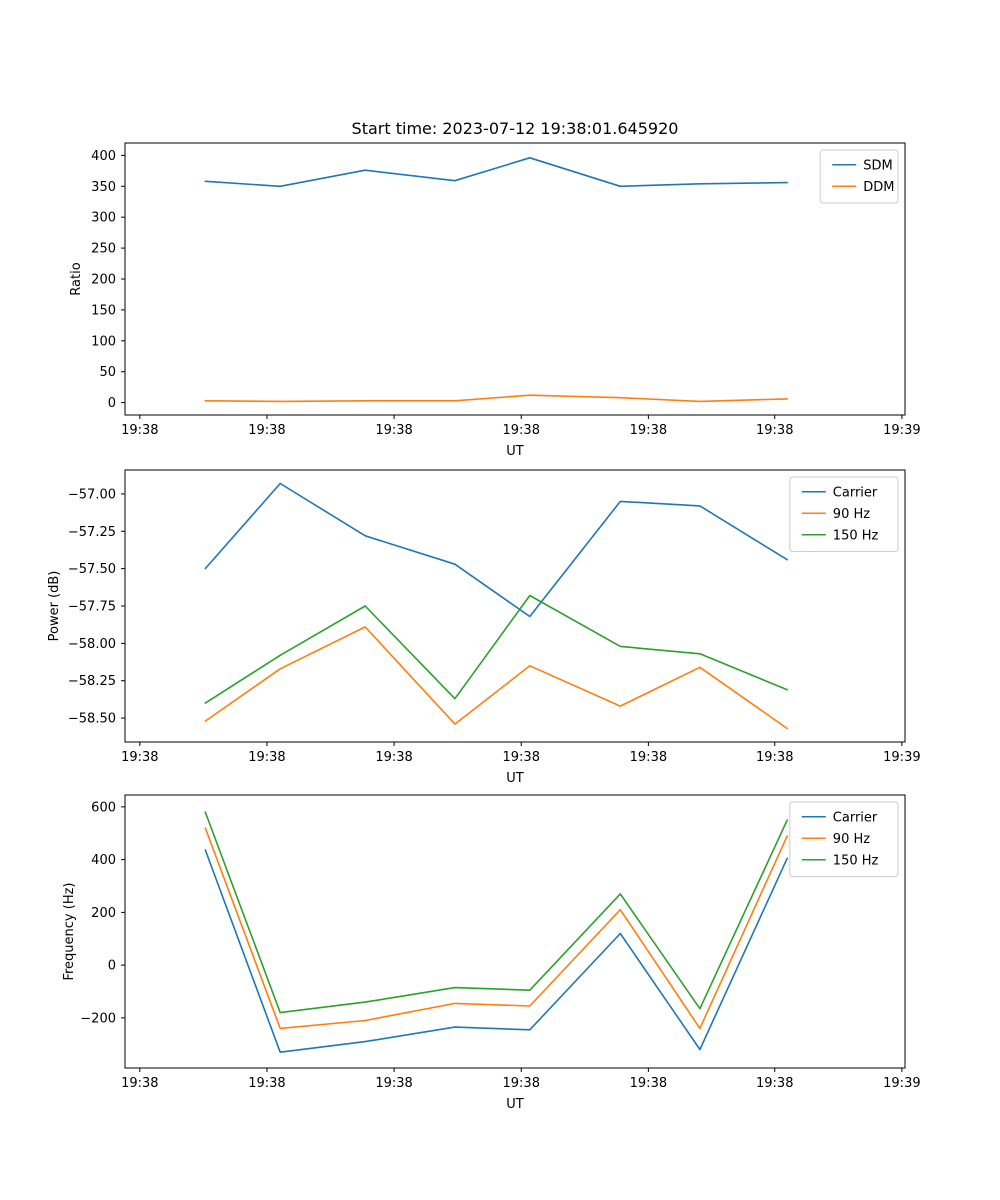 The image size is (1000, 1200). I want to click on legend-label-ddm: DDM, so click(878, 187).